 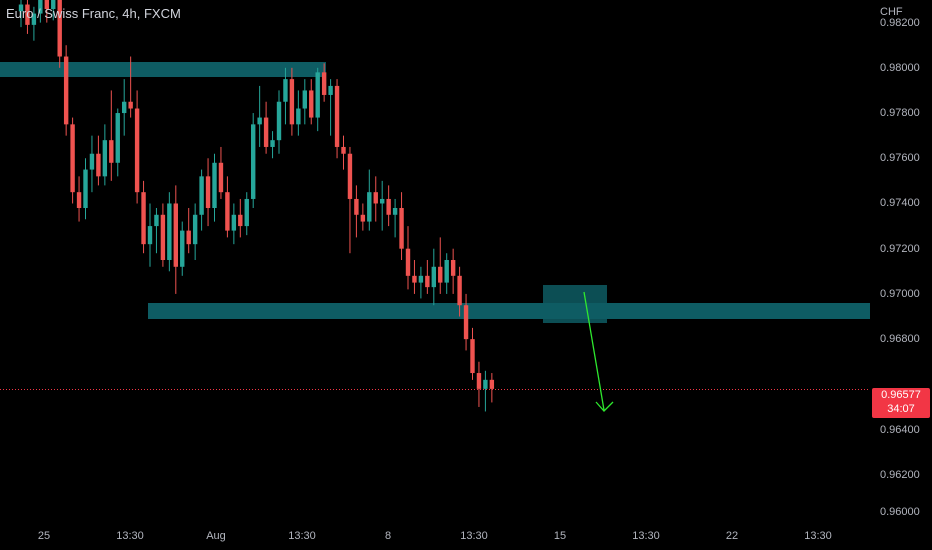 What do you see at coordinates (560, 536) in the screenshot?
I see `time-tick: 15` at bounding box center [560, 536].